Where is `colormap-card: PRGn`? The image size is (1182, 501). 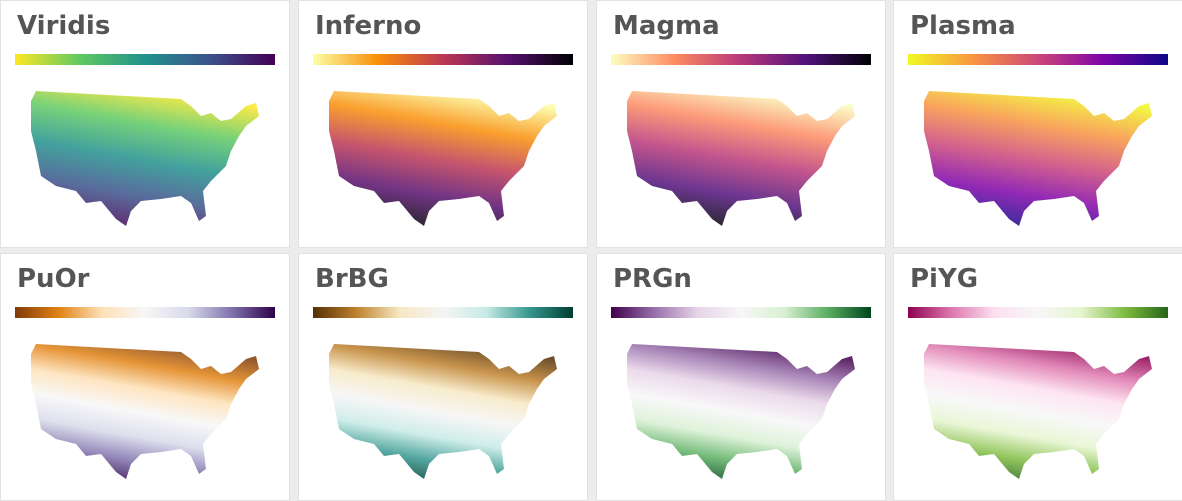
colormap-card: PRGn is located at coordinates (741, 377).